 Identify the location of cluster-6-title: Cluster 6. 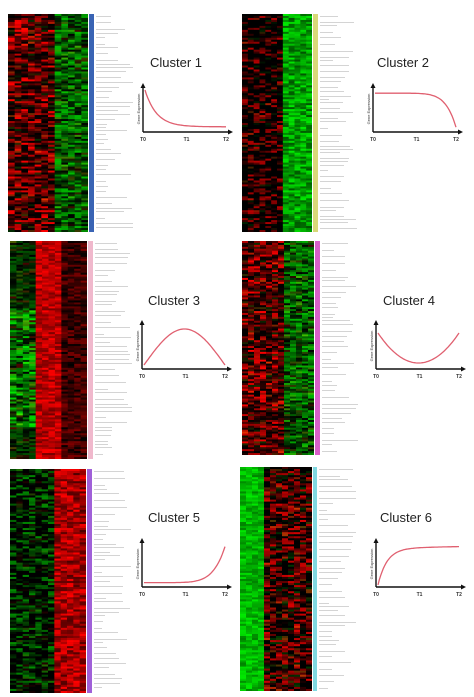
(406, 517).